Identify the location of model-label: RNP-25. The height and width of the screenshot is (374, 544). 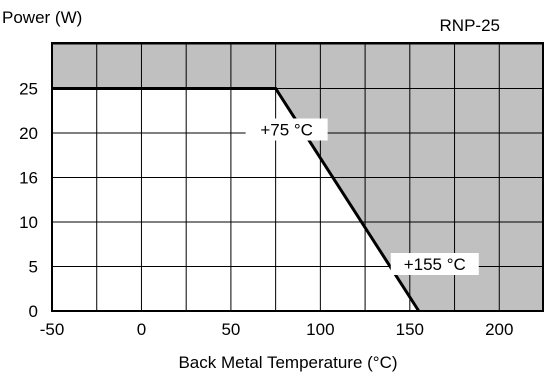
(470, 25).